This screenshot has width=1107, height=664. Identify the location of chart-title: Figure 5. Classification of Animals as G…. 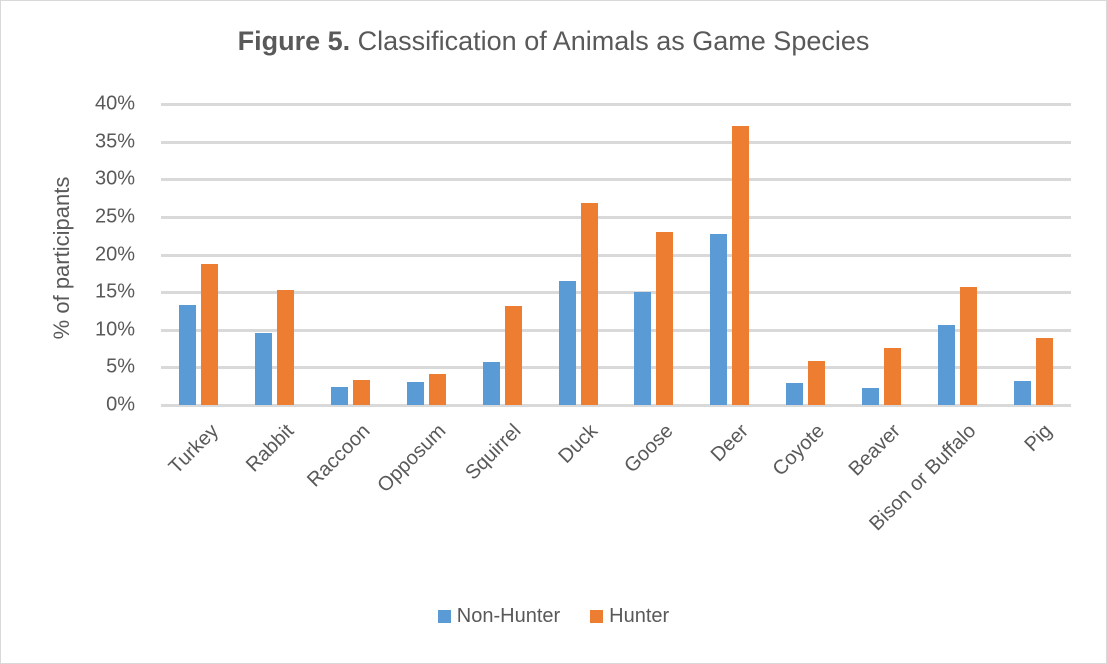
(553, 41).